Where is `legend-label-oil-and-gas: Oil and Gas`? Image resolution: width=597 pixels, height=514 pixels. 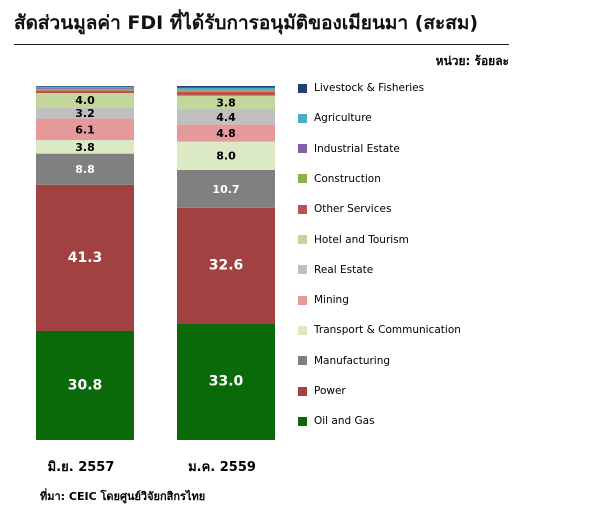
legend-label-oil-and-gas: Oil and Gas is located at coordinates (344, 421).